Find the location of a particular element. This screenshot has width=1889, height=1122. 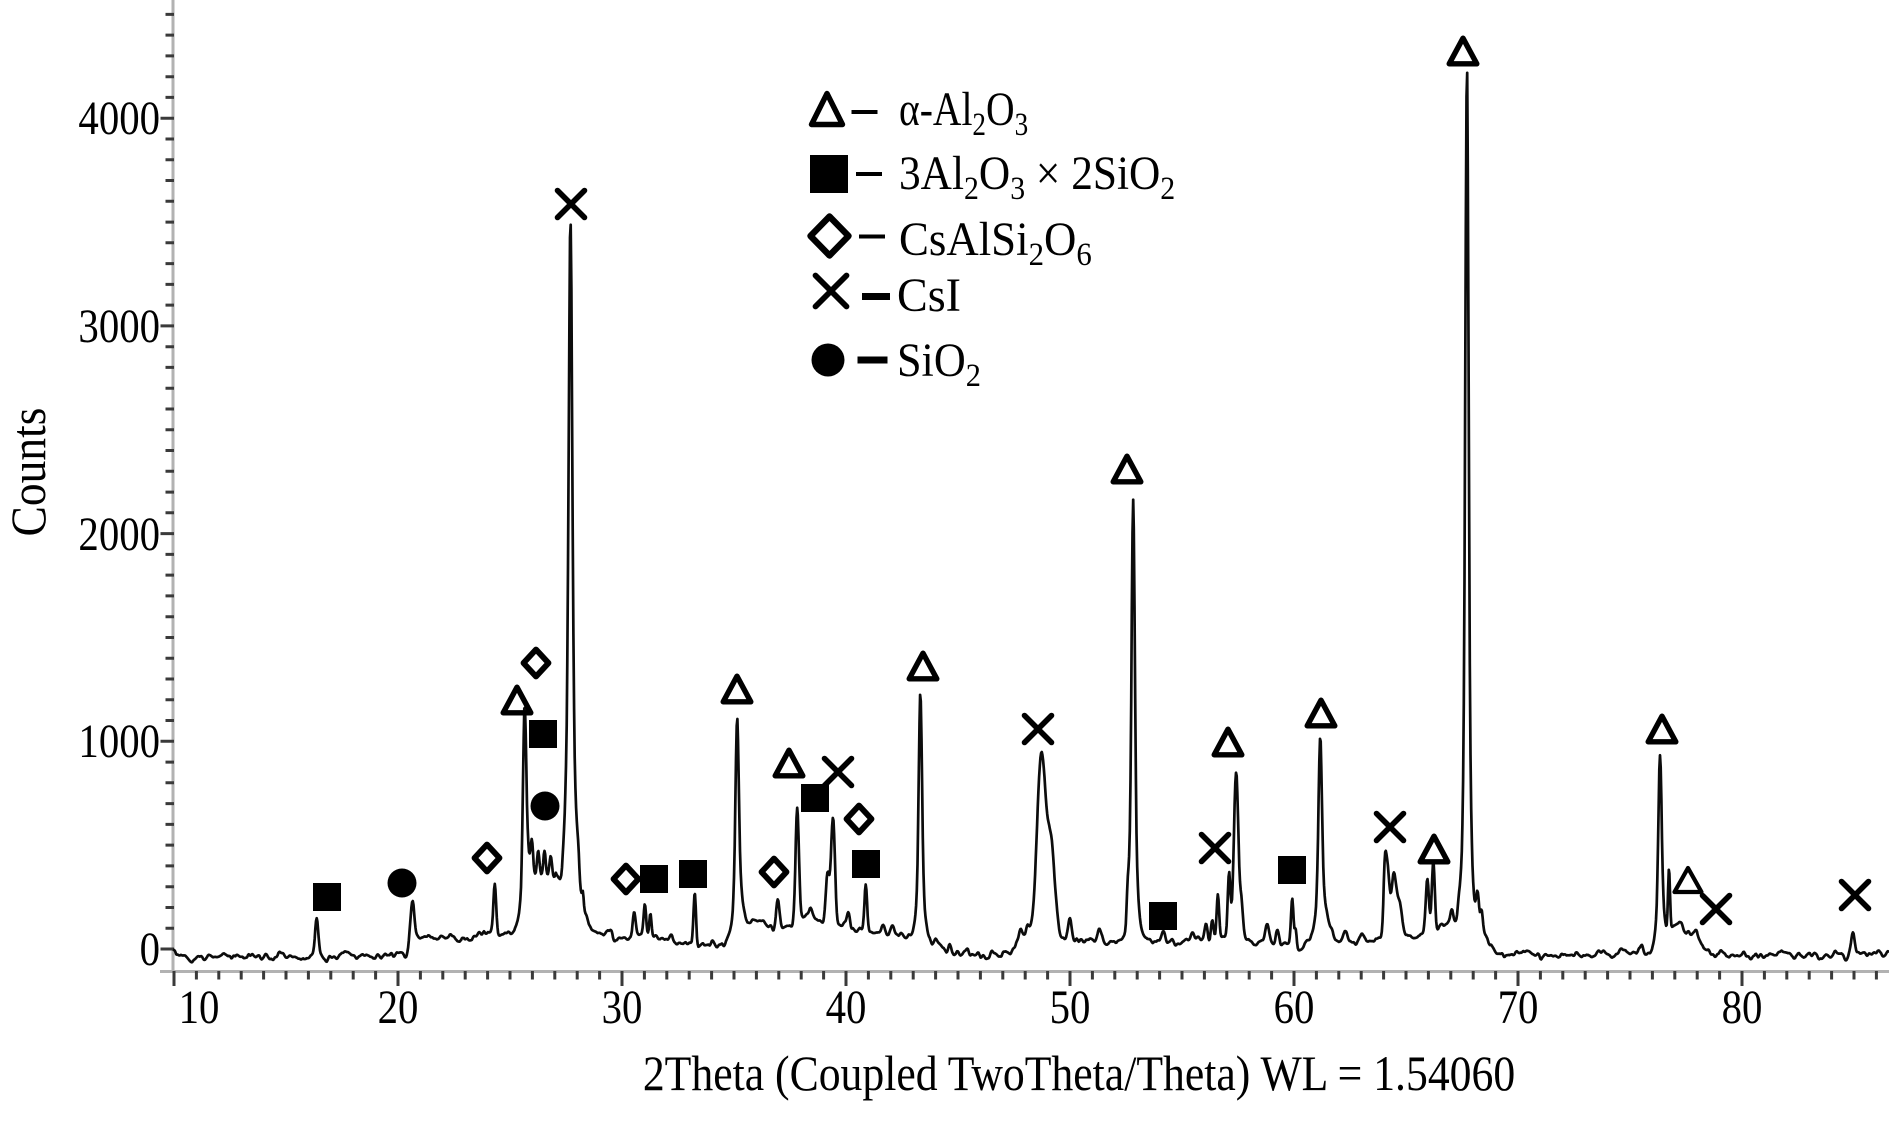

svg-text: 80 is located at coordinates (1742, 1007).